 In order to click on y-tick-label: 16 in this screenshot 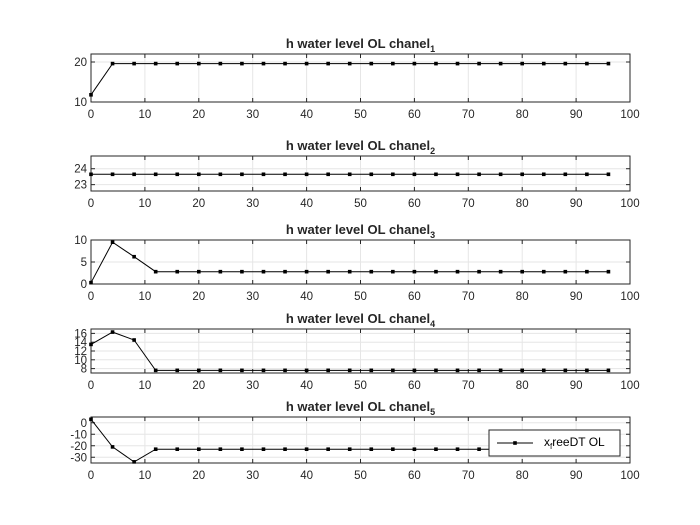, I will do `click(80, 334)`.